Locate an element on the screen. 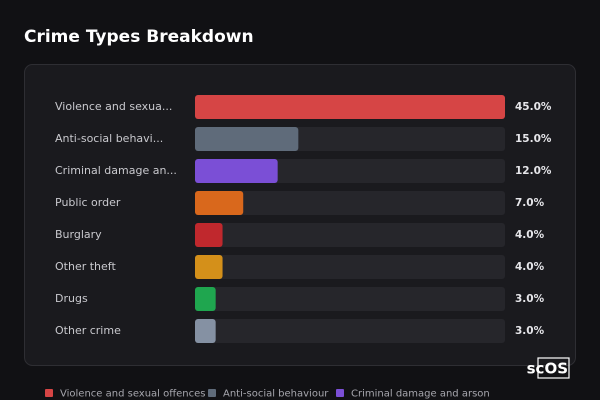 This screenshot has height=400, width=600. value-label: 15.0% is located at coordinates (533, 139).